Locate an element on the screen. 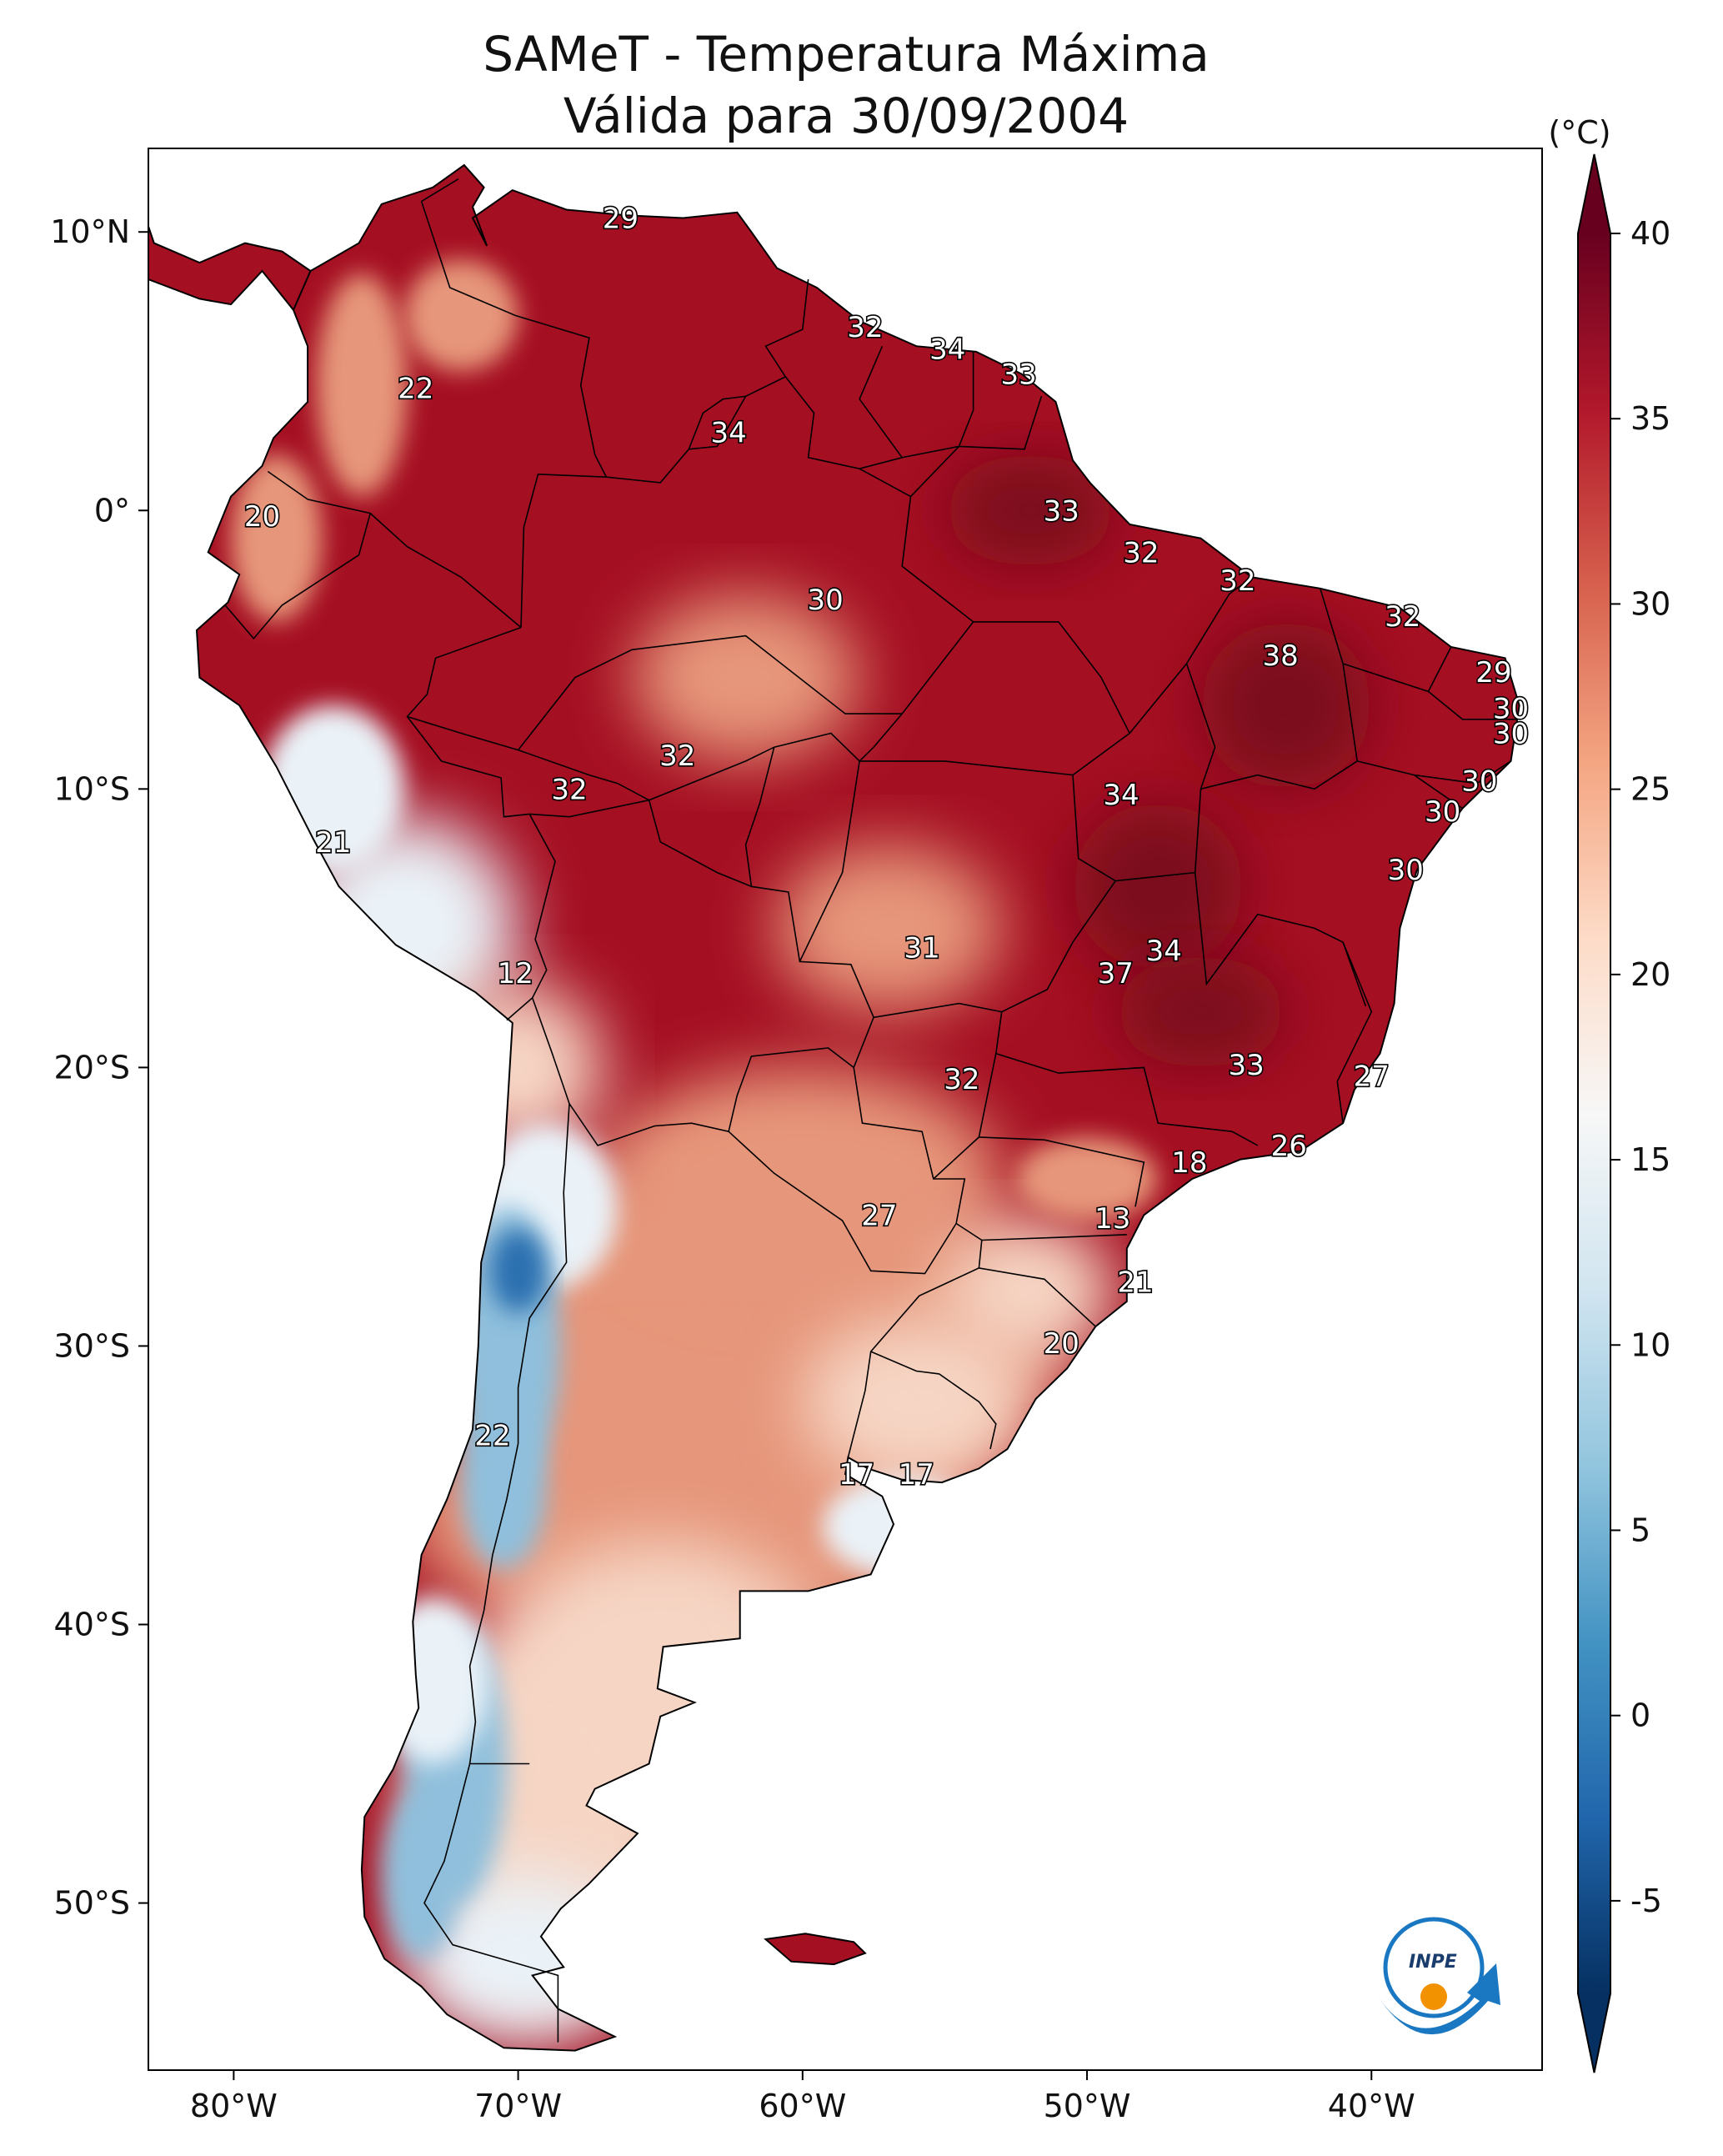 This screenshot has height=2156, width=1723. logo-swoosh is located at coordinates (1437, 1999).